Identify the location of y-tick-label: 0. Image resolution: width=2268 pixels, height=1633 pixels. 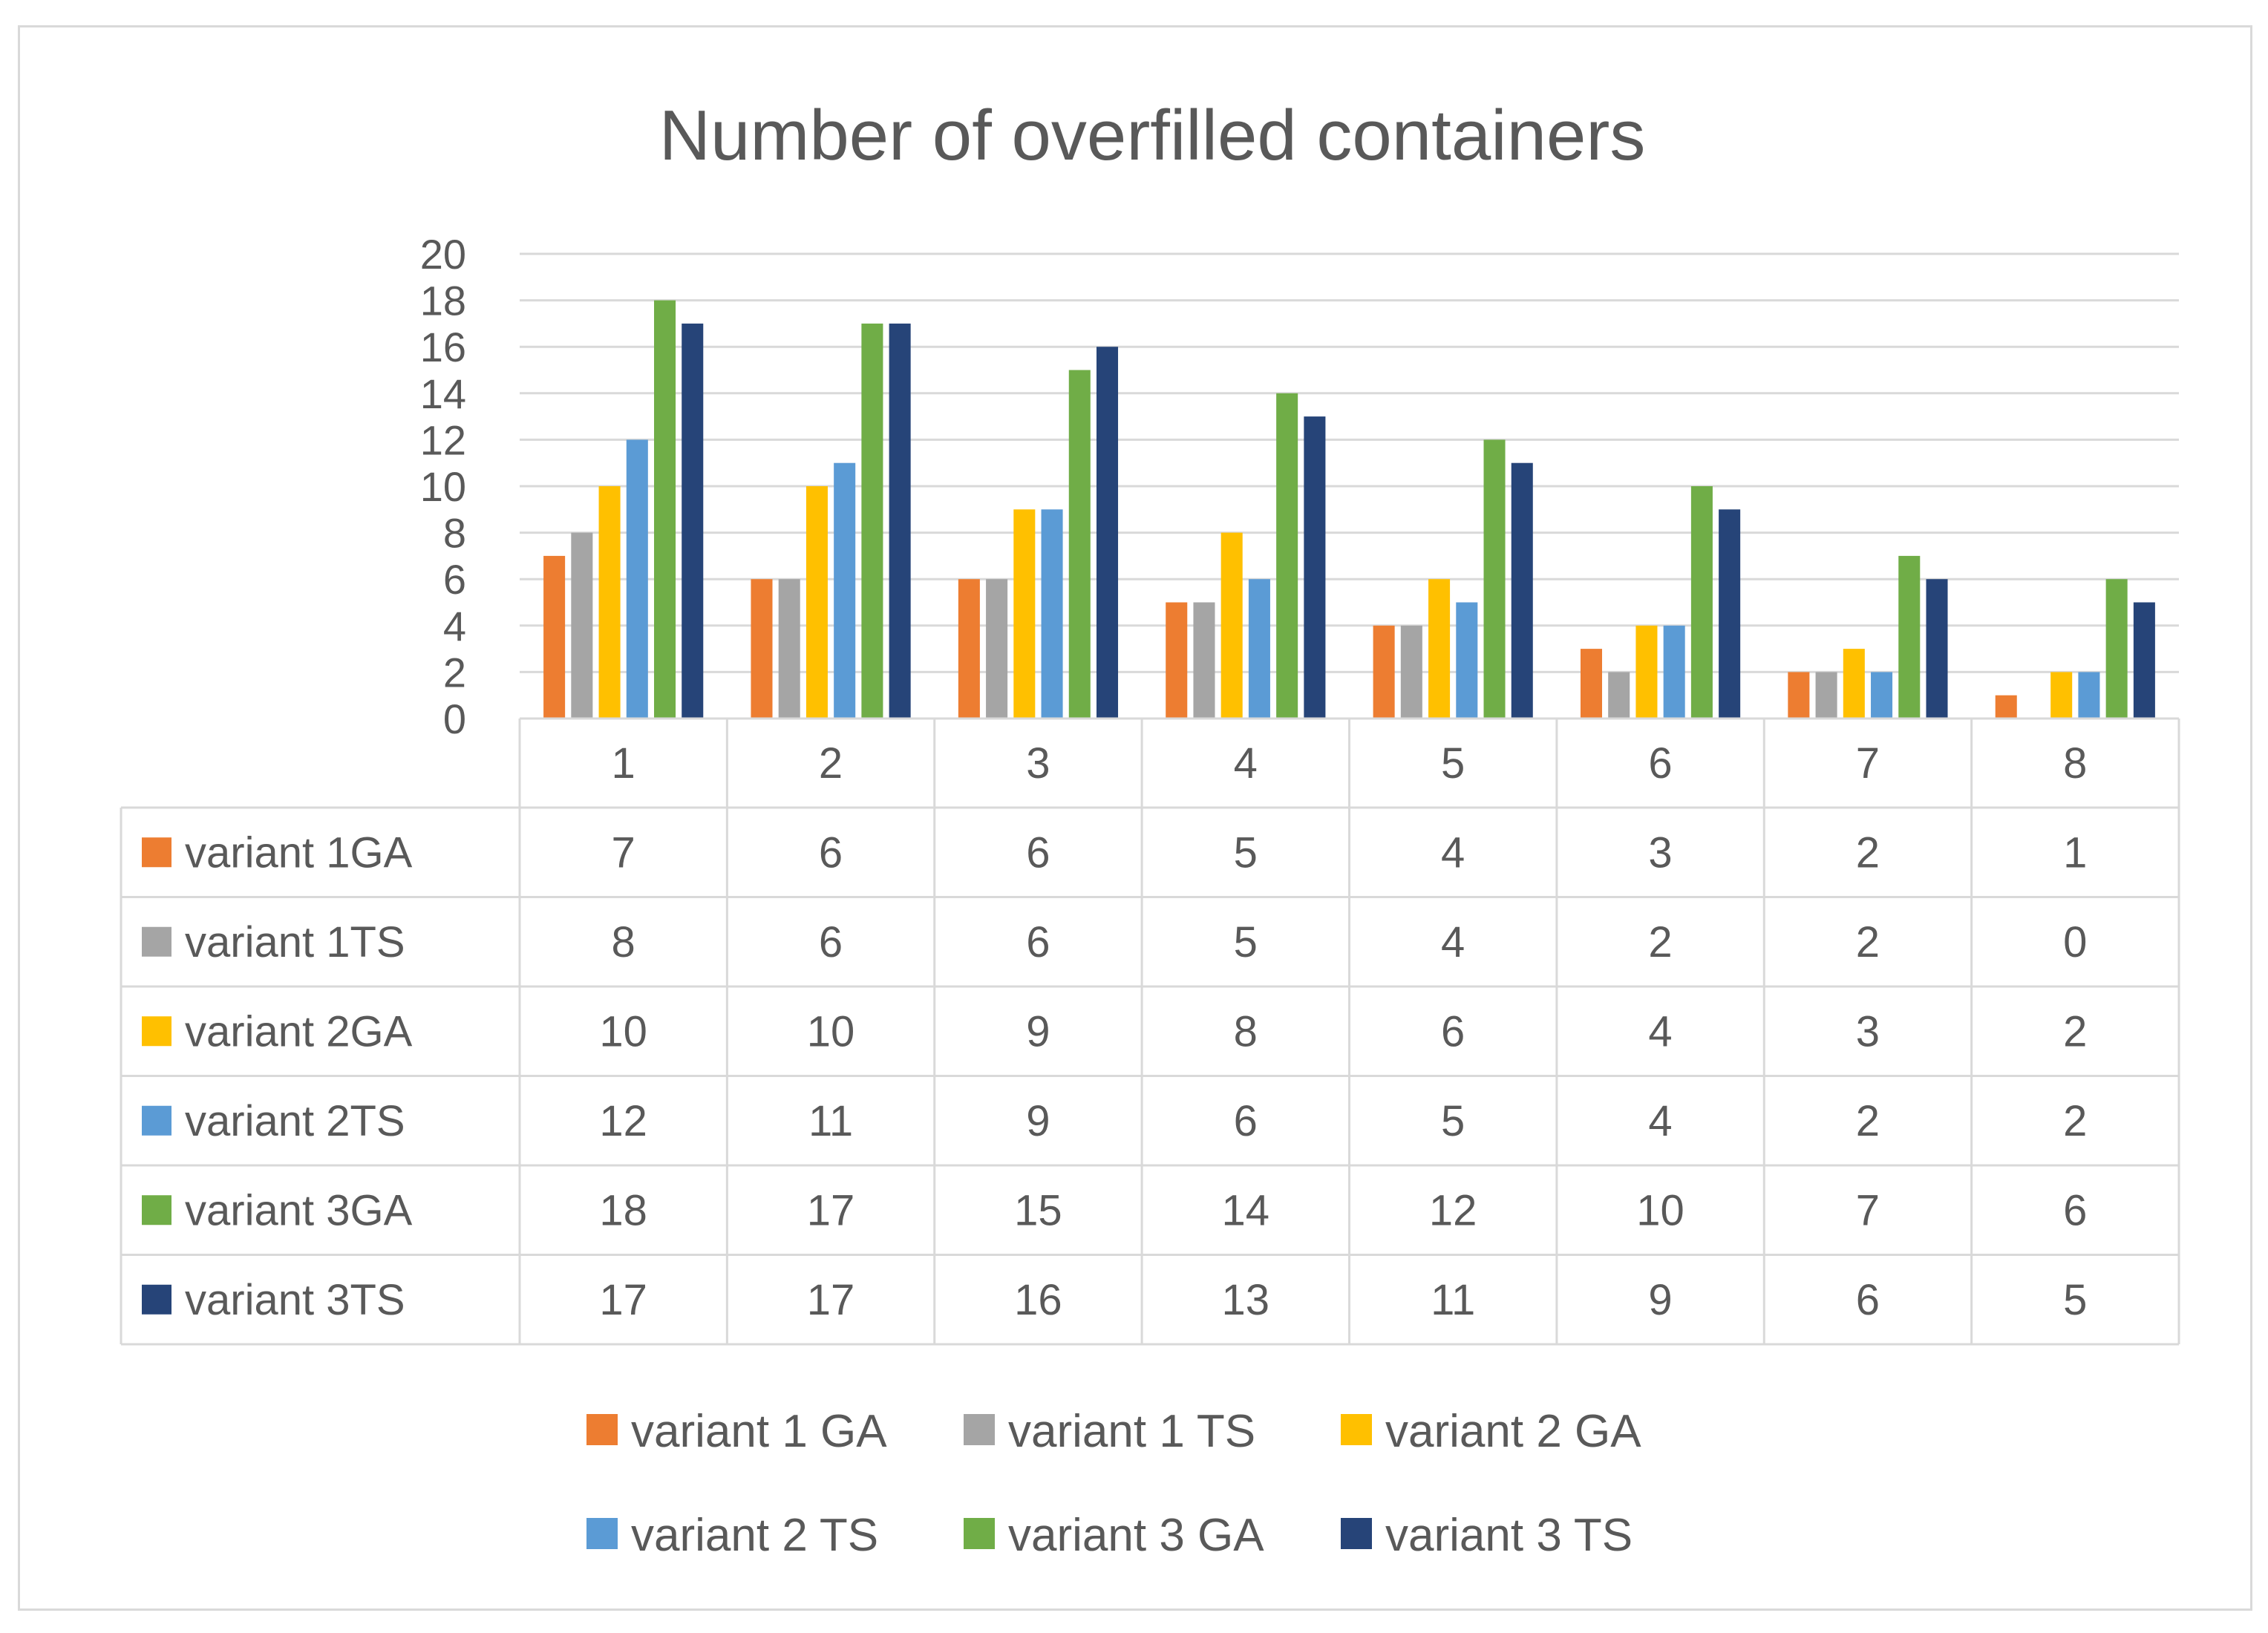
(454, 719).